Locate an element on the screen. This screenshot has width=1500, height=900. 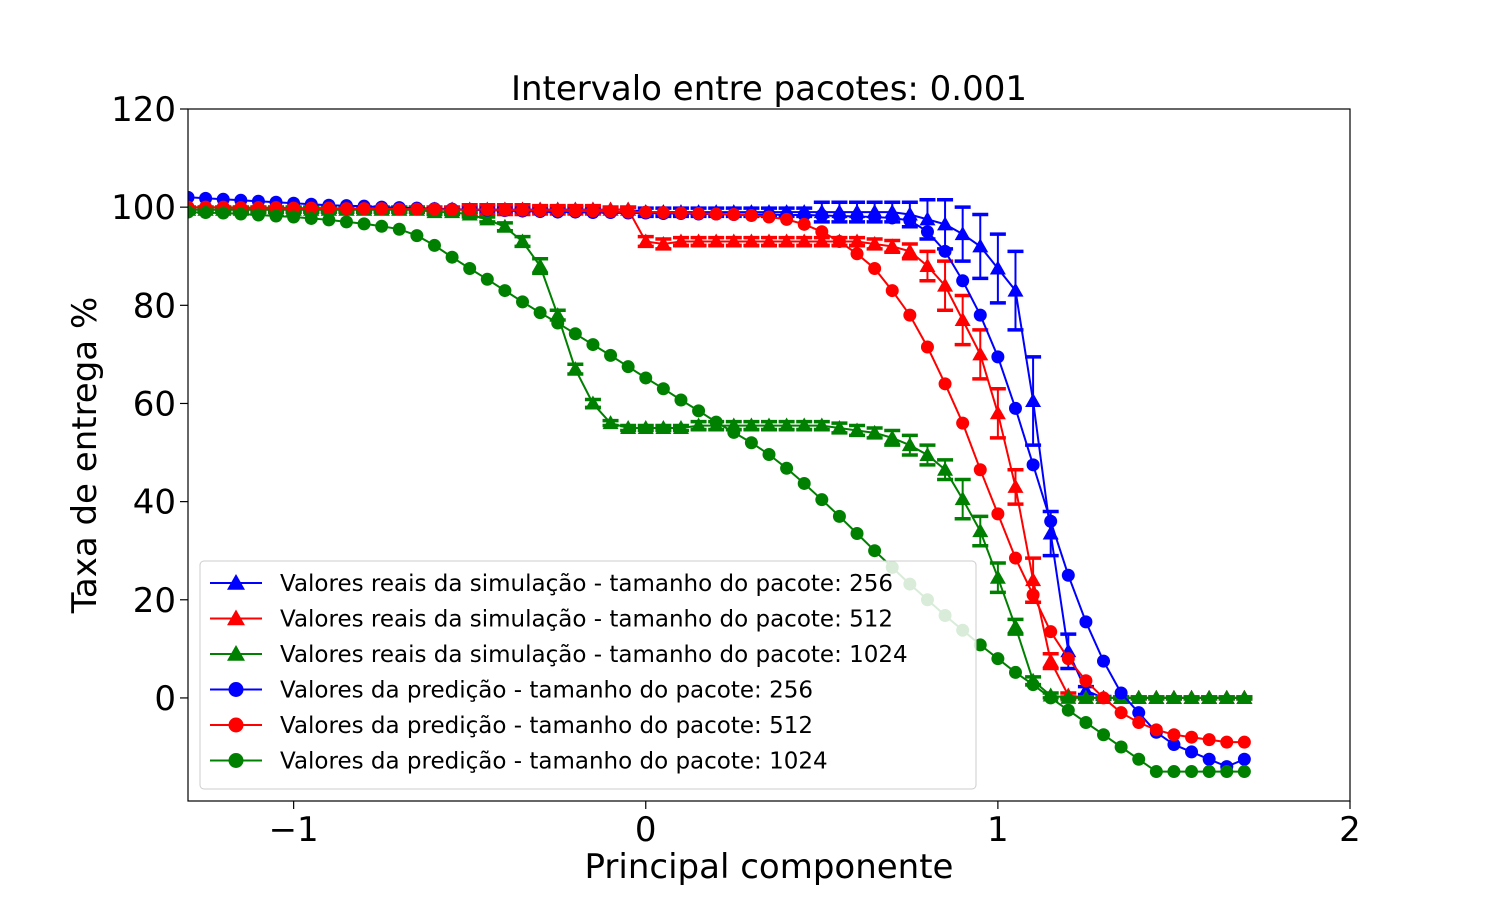
y-tick-label: 60 is located at coordinates (154, 404).